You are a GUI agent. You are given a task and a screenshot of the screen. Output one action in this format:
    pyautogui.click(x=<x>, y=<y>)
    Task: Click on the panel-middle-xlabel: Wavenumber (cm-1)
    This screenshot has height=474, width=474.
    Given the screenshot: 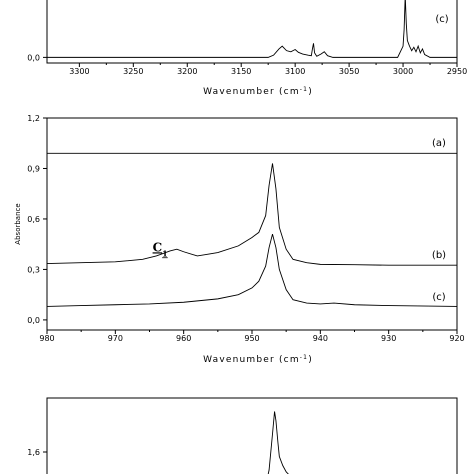 What is the action you would take?
    pyautogui.click(x=258, y=360)
    